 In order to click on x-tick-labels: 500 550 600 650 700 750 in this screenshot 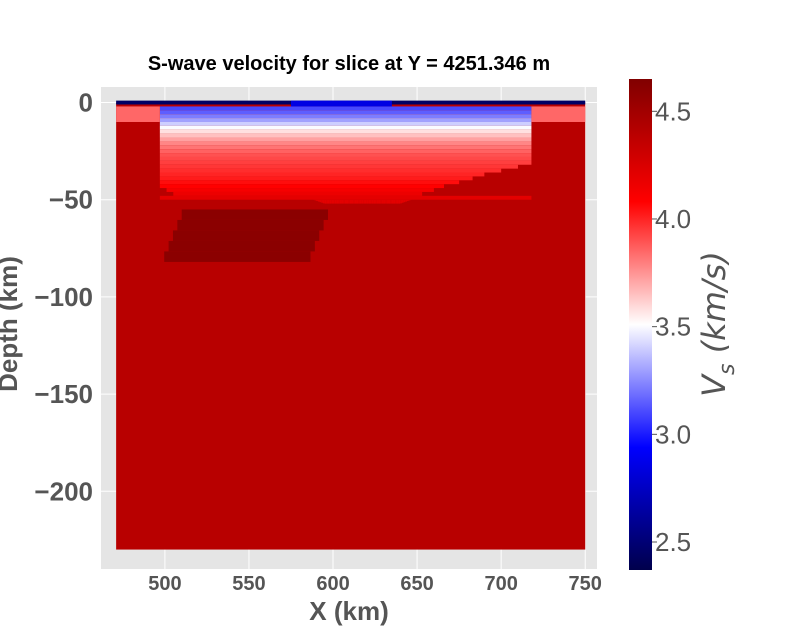, I will do `click(375, 584)`.